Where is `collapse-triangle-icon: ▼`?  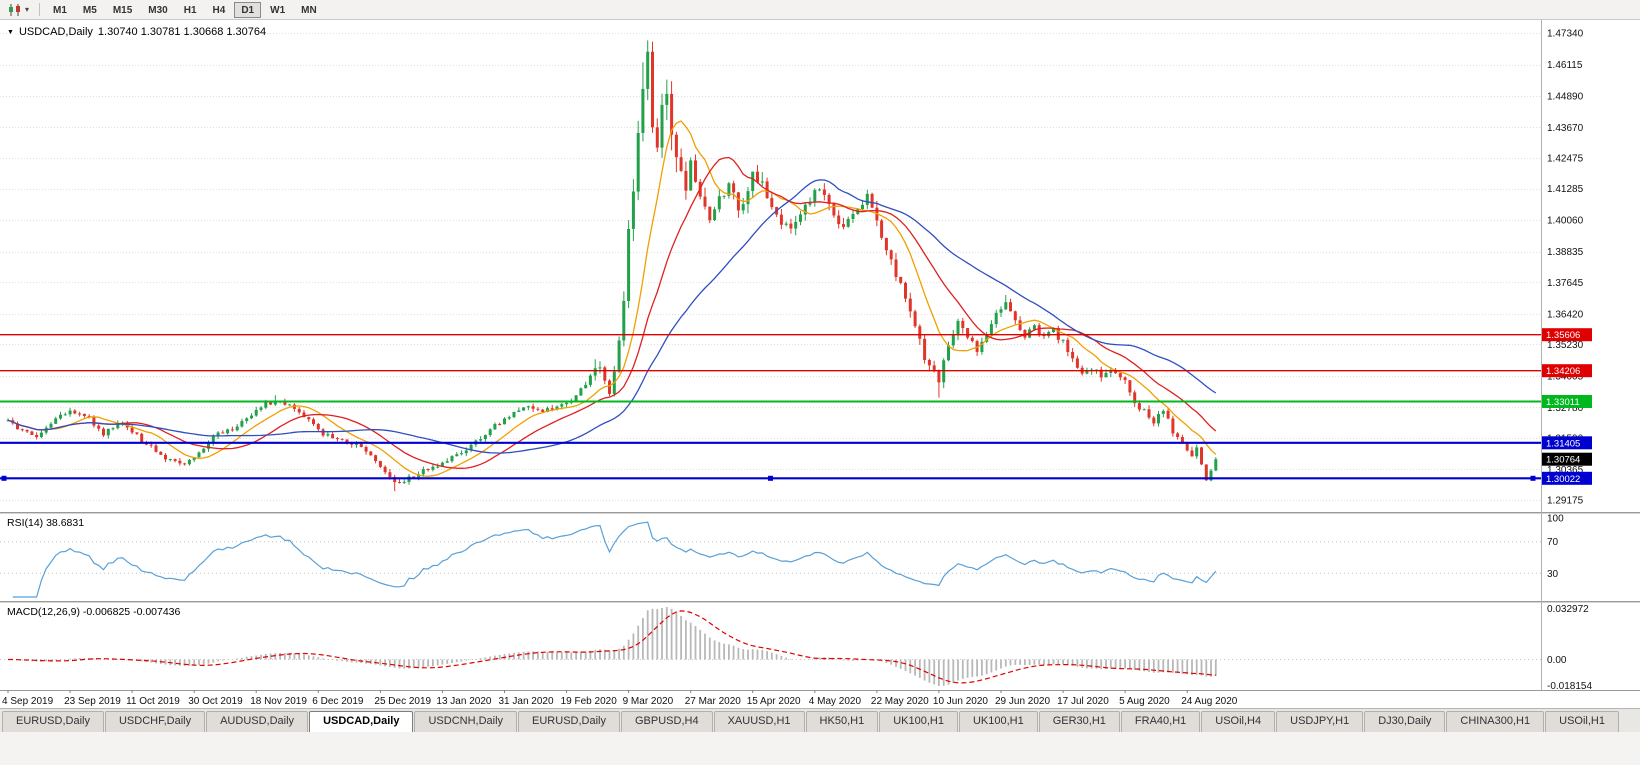 collapse-triangle-icon: ▼ is located at coordinates (10, 32).